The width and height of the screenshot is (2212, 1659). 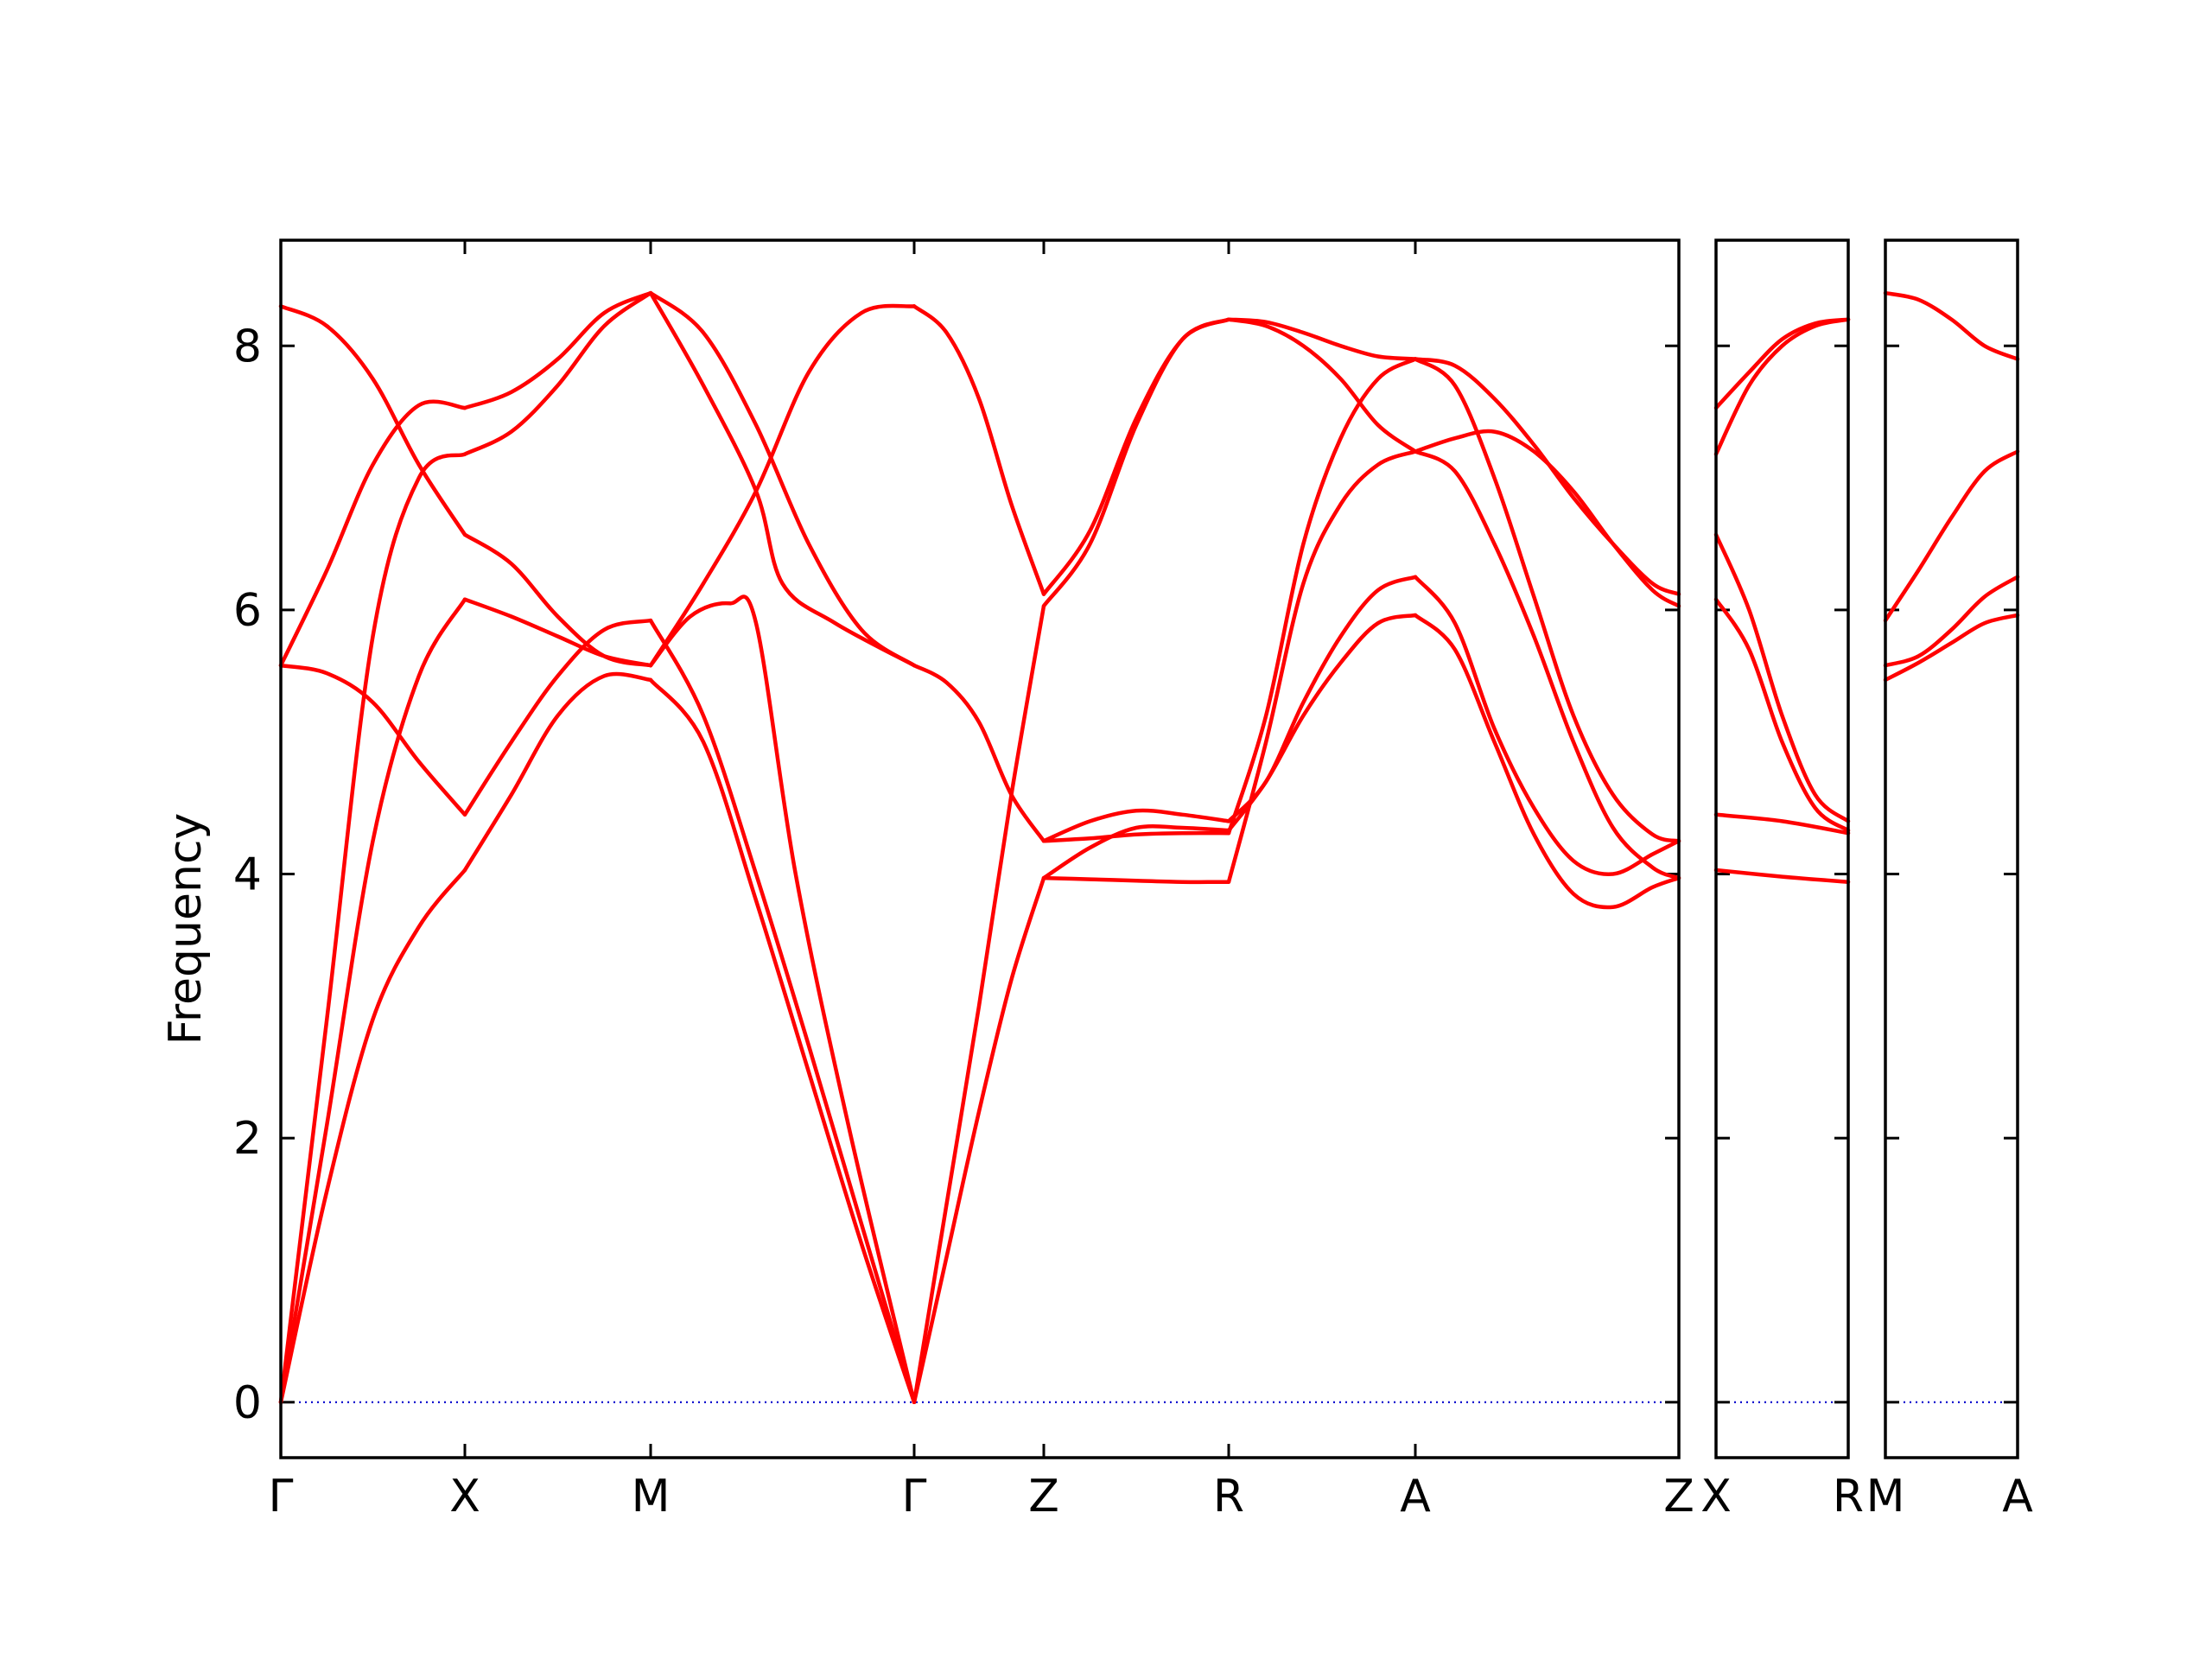 I want to click on segment-M-Gamma, so click(x=782, y=847).